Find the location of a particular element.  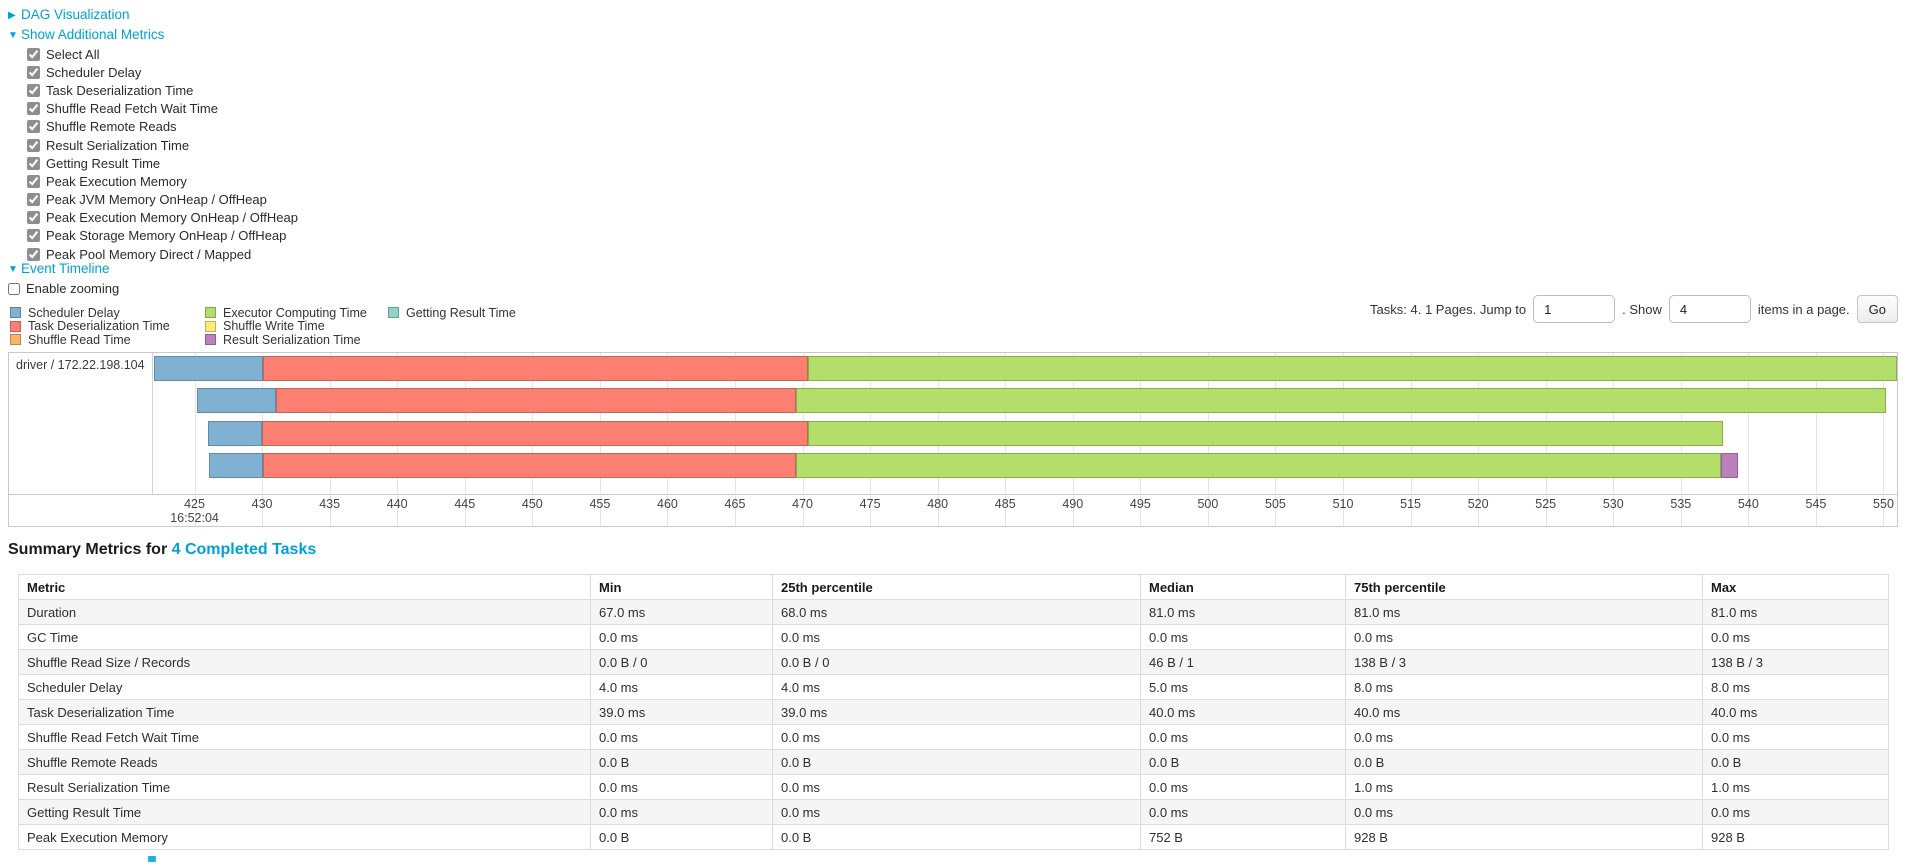

axis-tick-label: 490 is located at coordinates (1073, 504).